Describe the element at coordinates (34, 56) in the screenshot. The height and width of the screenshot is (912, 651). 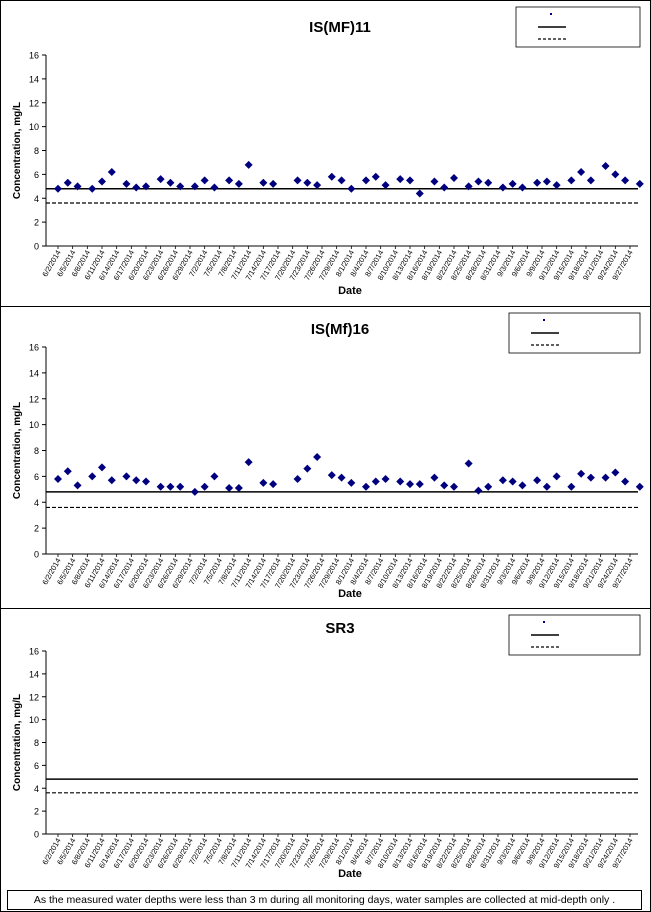
I see `y-tick-label: 16` at that location.